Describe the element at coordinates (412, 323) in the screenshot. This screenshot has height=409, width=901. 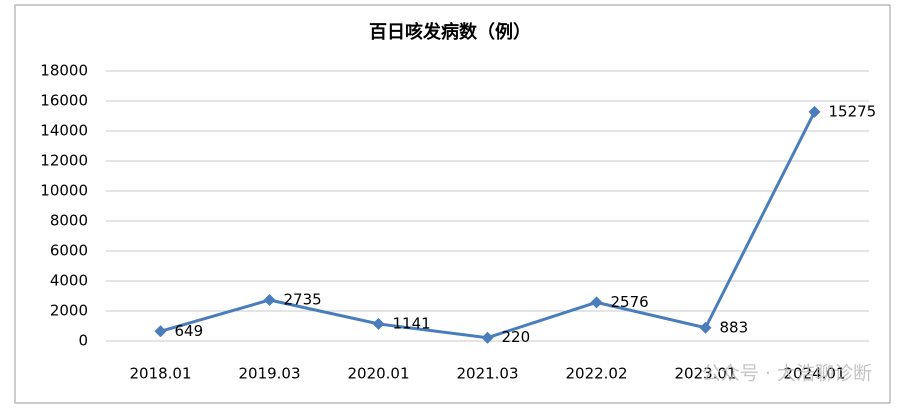
I see `data-label: 1141` at that location.